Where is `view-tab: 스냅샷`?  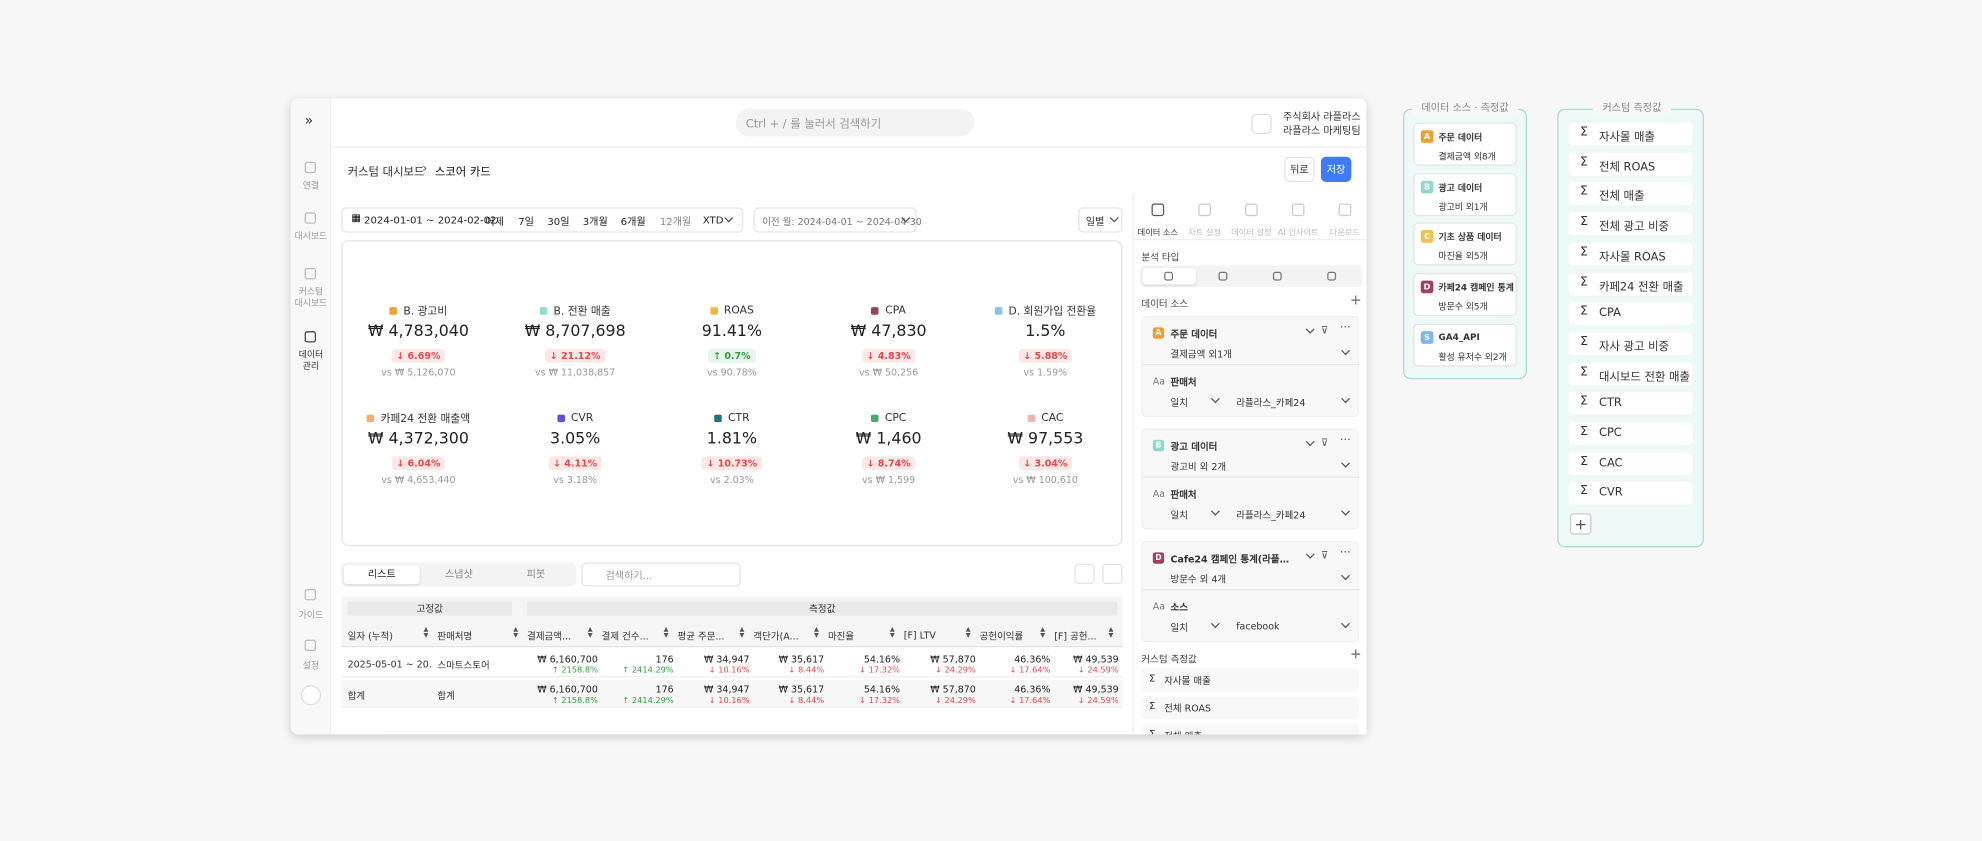
view-tab: 스냅샷 is located at coordinates (459, 574).